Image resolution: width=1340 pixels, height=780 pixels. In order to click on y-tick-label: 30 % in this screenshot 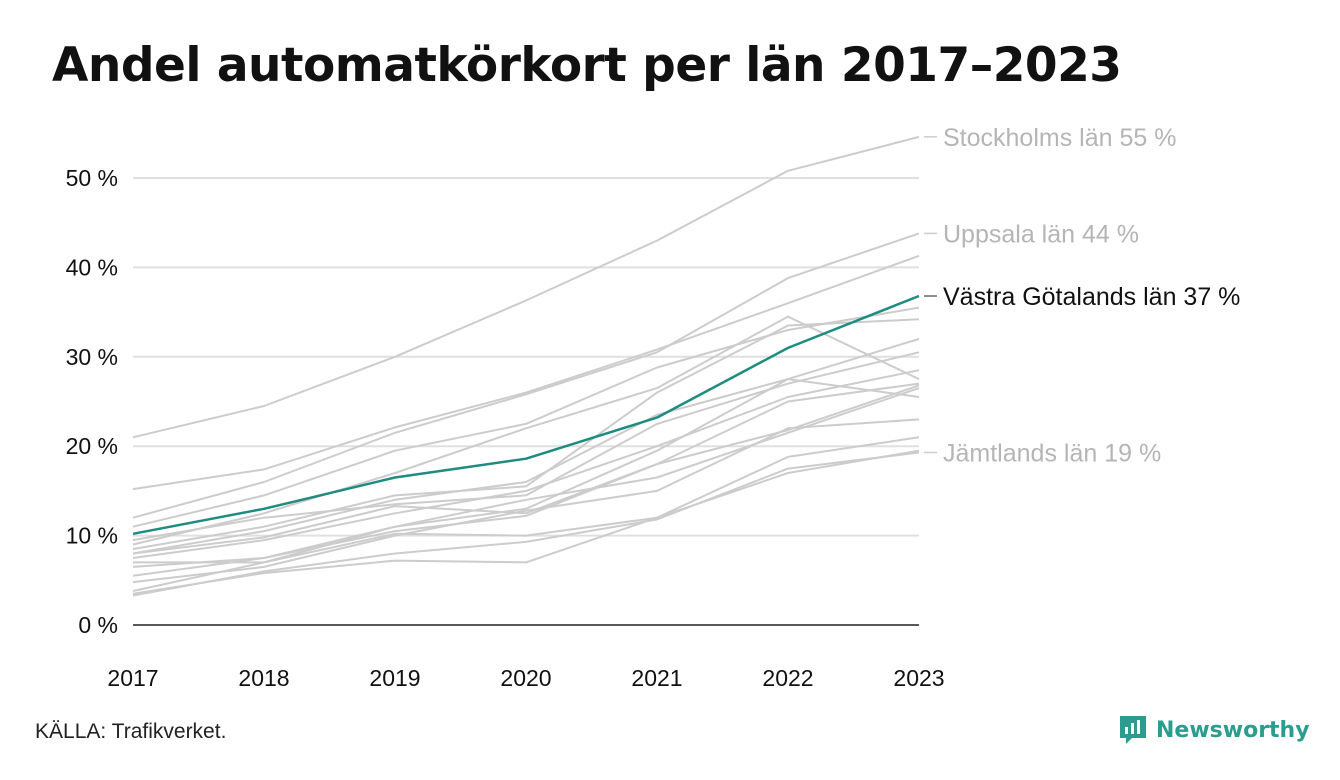, I will do `click(92, 357)`.